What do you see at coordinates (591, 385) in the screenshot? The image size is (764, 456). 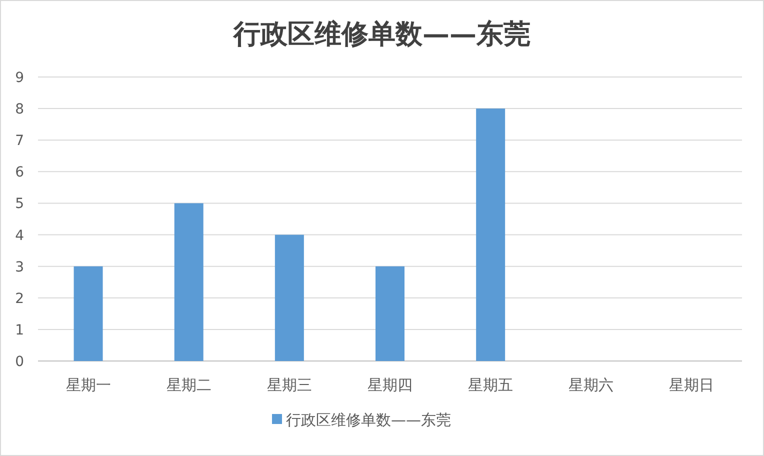 I see `x-tick-label: 星期六` at bounding box center [591, 385].